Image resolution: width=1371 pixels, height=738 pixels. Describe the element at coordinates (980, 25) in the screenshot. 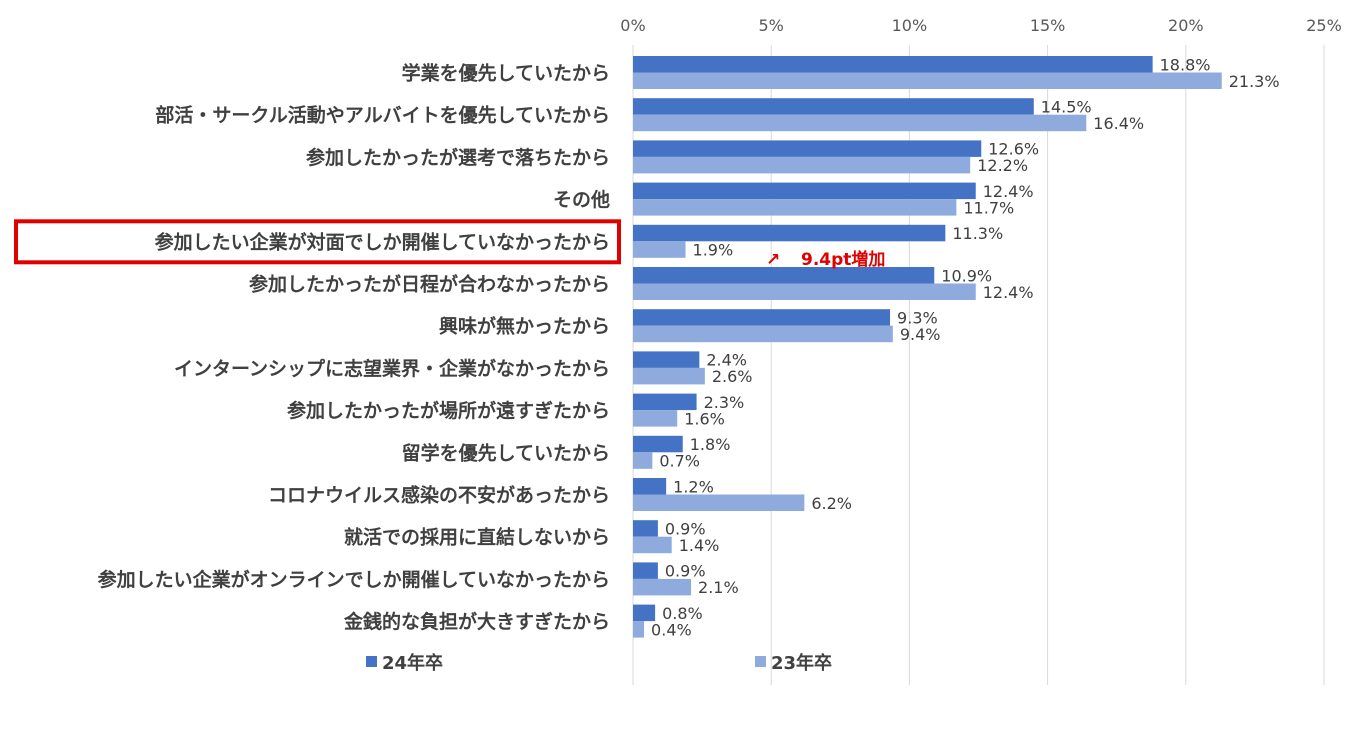

I see `x-axis-ticks: 0% 5% 10% 15% 20% 25%` at that location.